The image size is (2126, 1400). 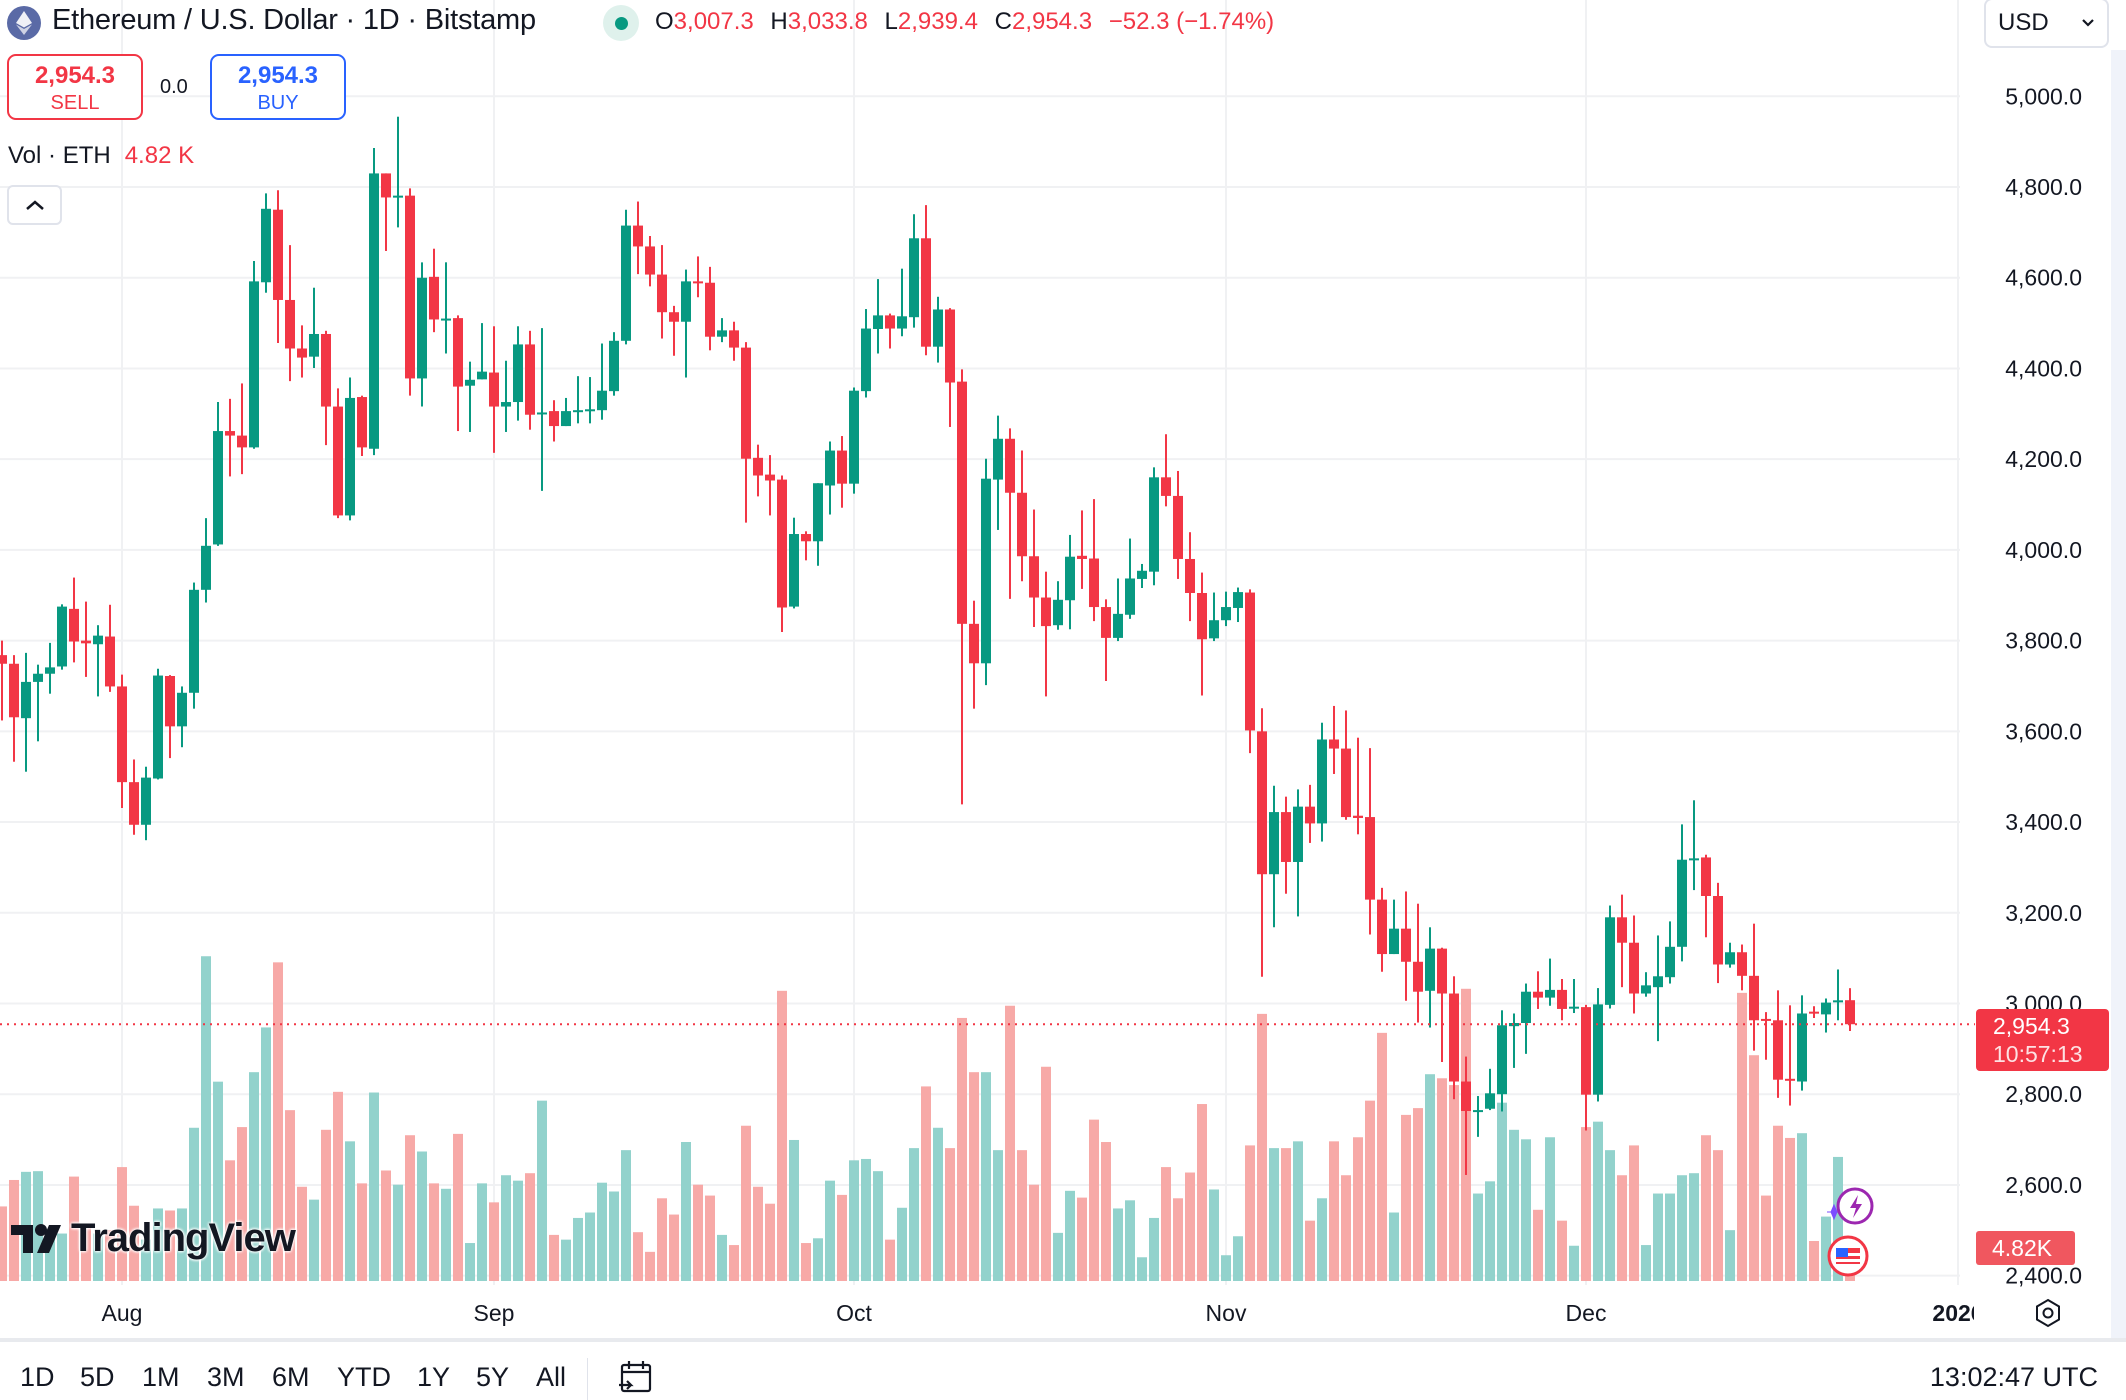 What do you see at coordinates (1850, 1210) in the screenshot?
I see `event-lightning-icon` at bounding box center [1850, 1210].